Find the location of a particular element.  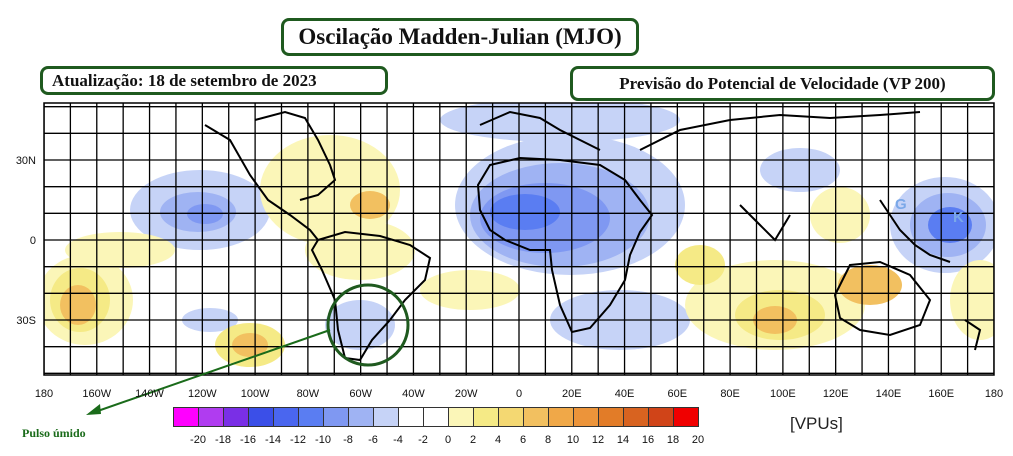

colorbar-tick-label: -14 is located at coordinates (273, 440).